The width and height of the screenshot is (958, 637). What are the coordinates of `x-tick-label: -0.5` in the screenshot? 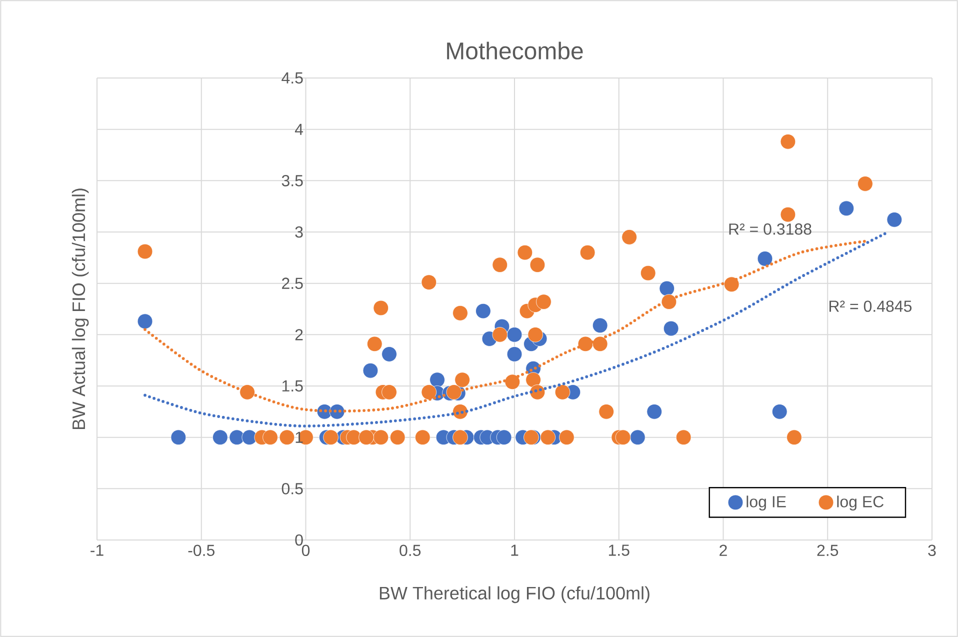 It's located at (201, 550).